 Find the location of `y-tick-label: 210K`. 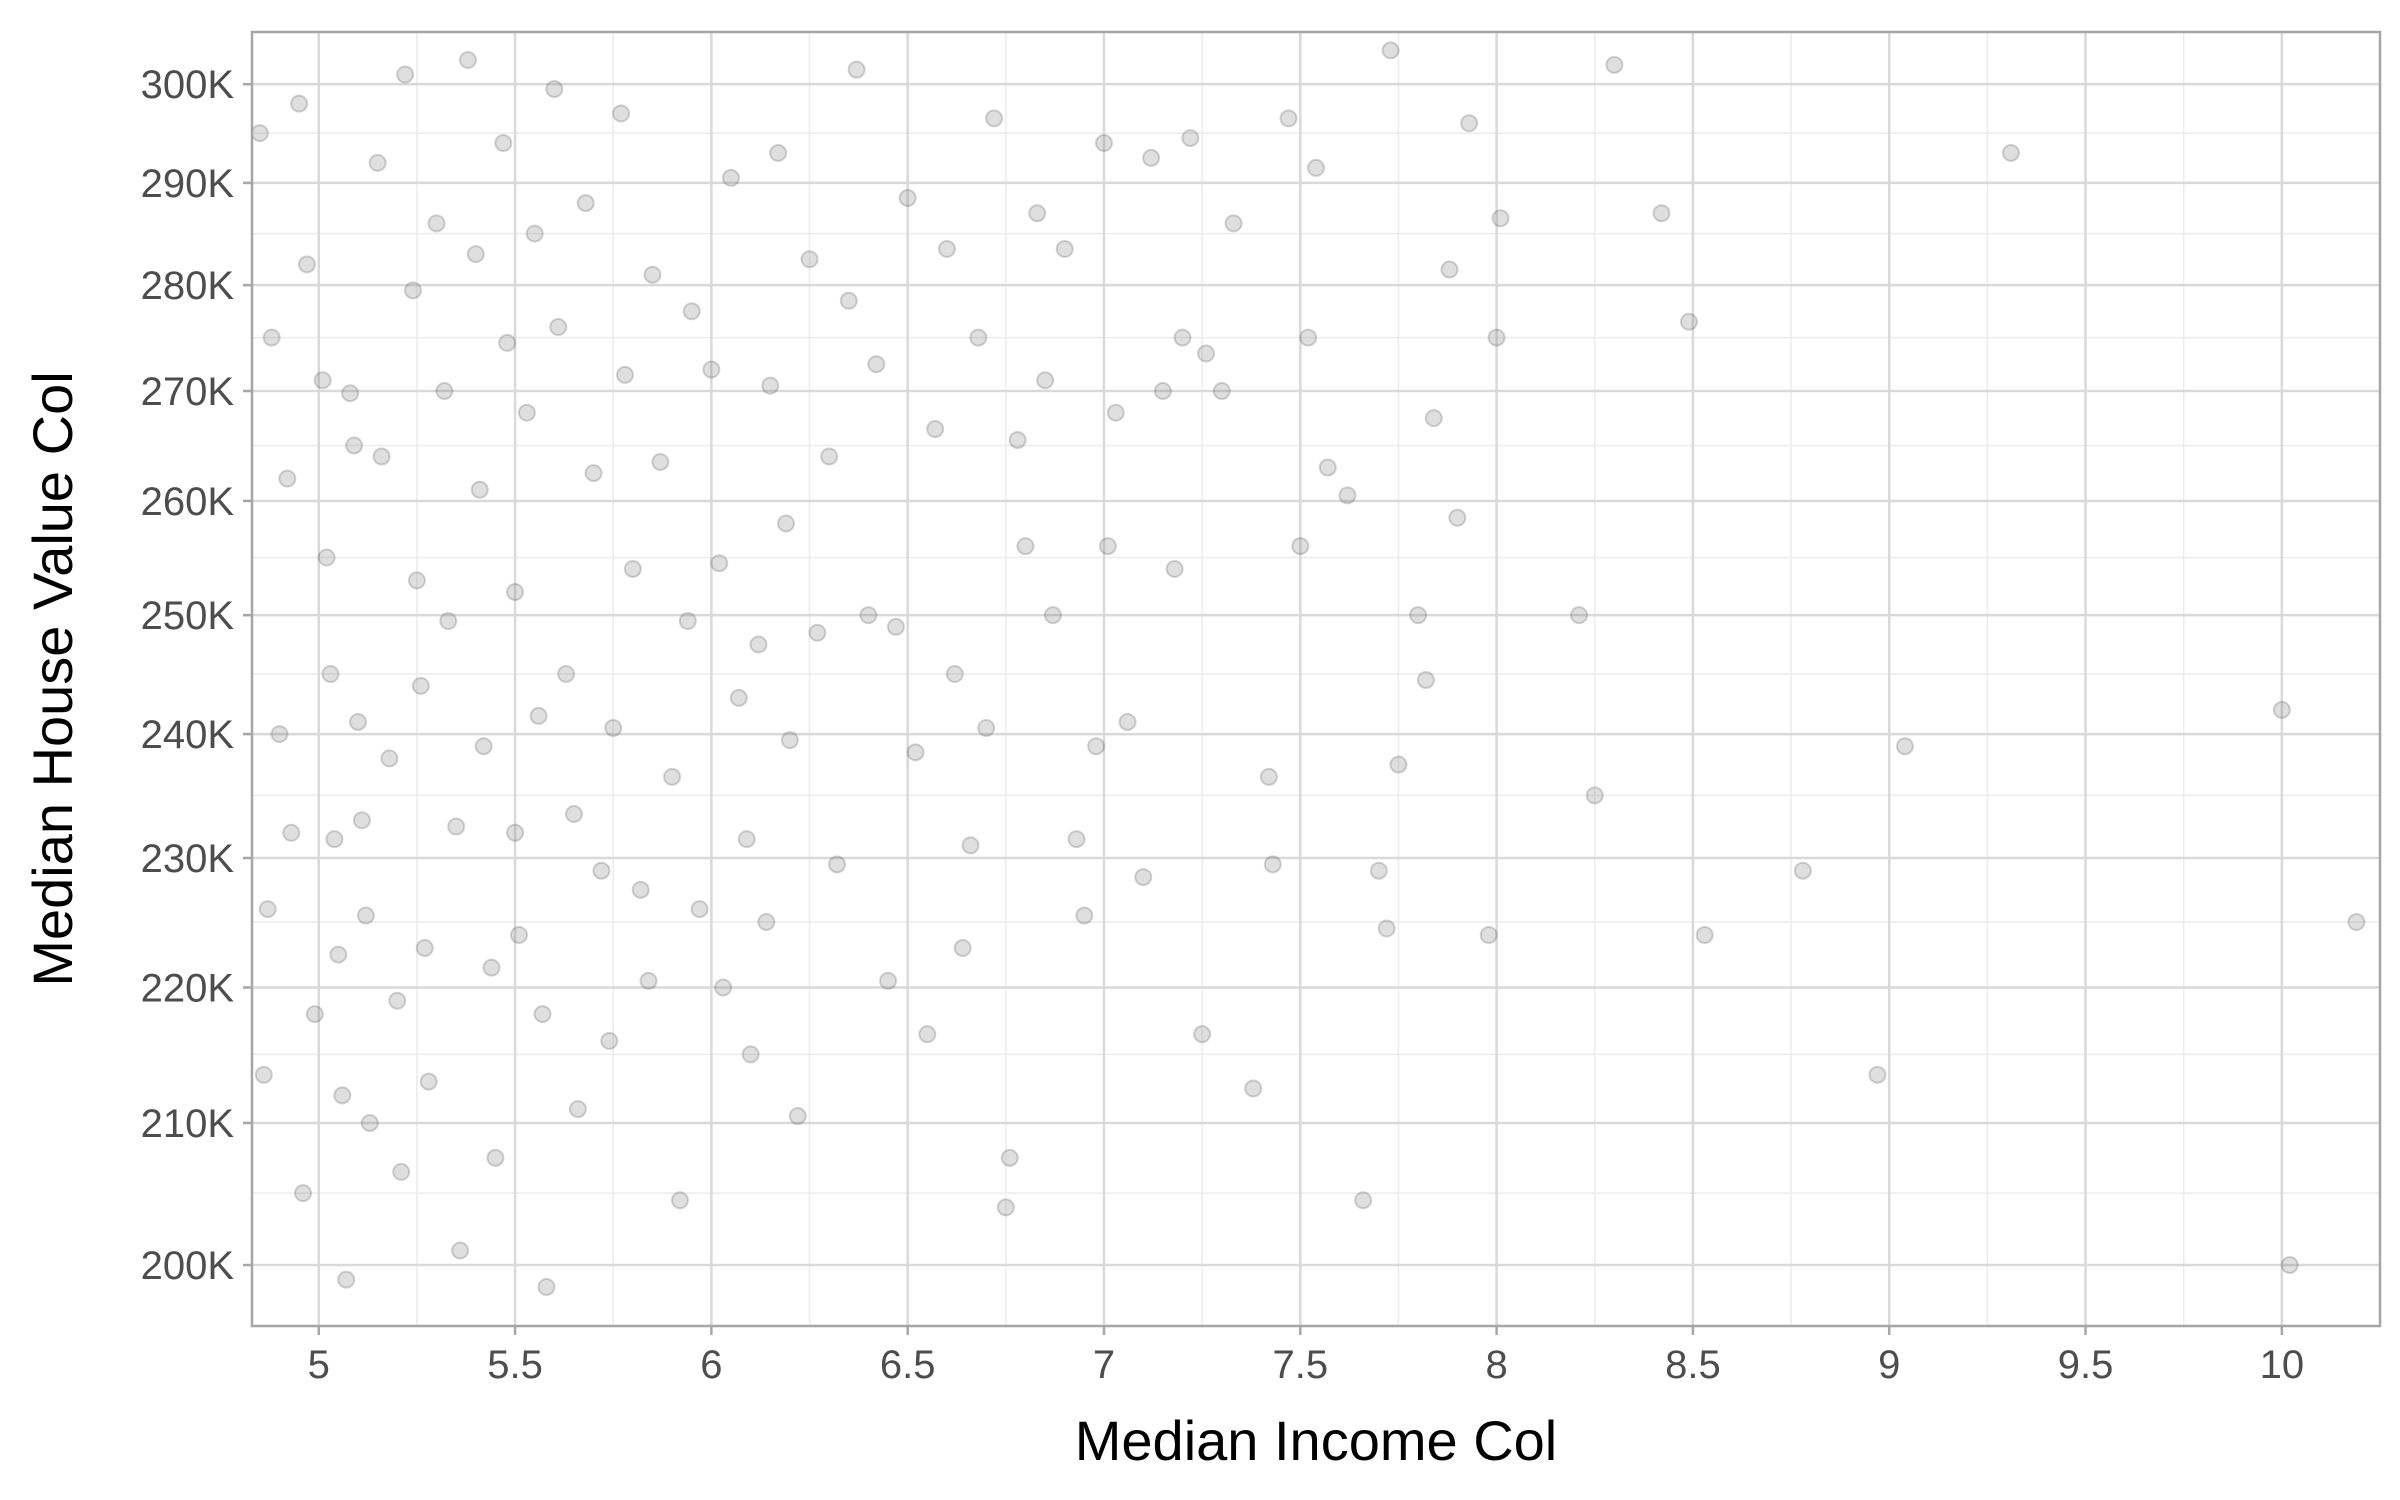

y-tick-label: 210K is located at coordinates (188, 1124).